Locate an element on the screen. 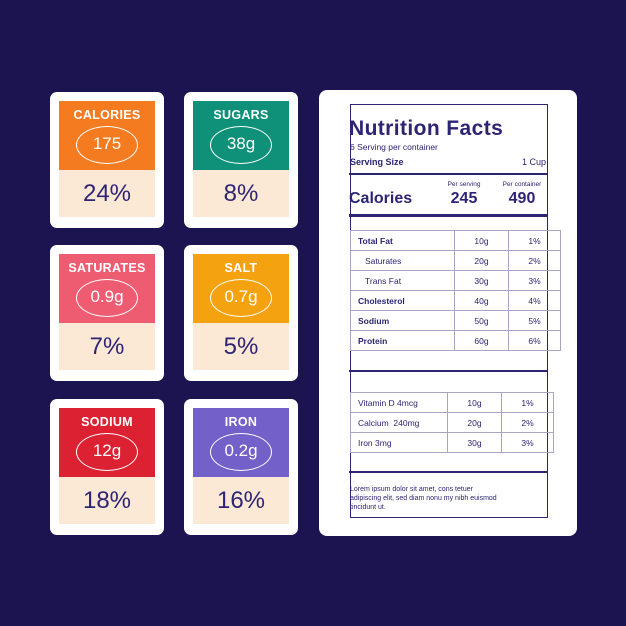 The width and height of the screenshot is (626, 626). card-percent: 8% is located at coordinates (241, 193).